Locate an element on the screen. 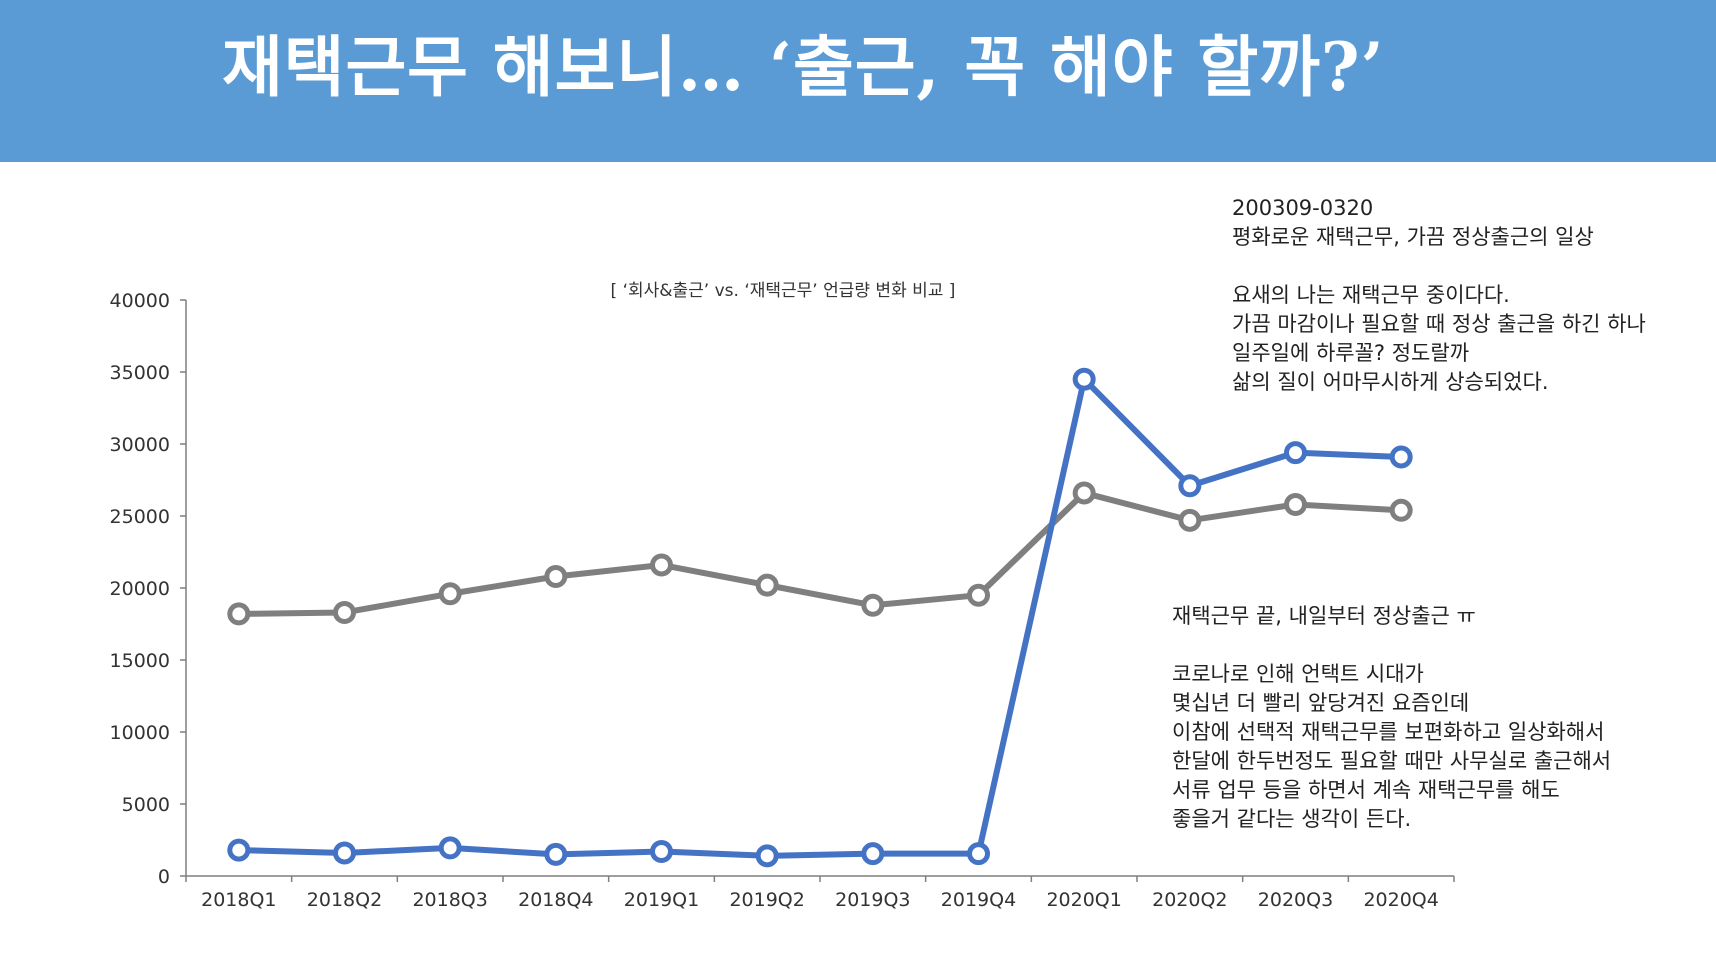  x-tick-label: 2019Q3 is located at coordinates (872, 900).